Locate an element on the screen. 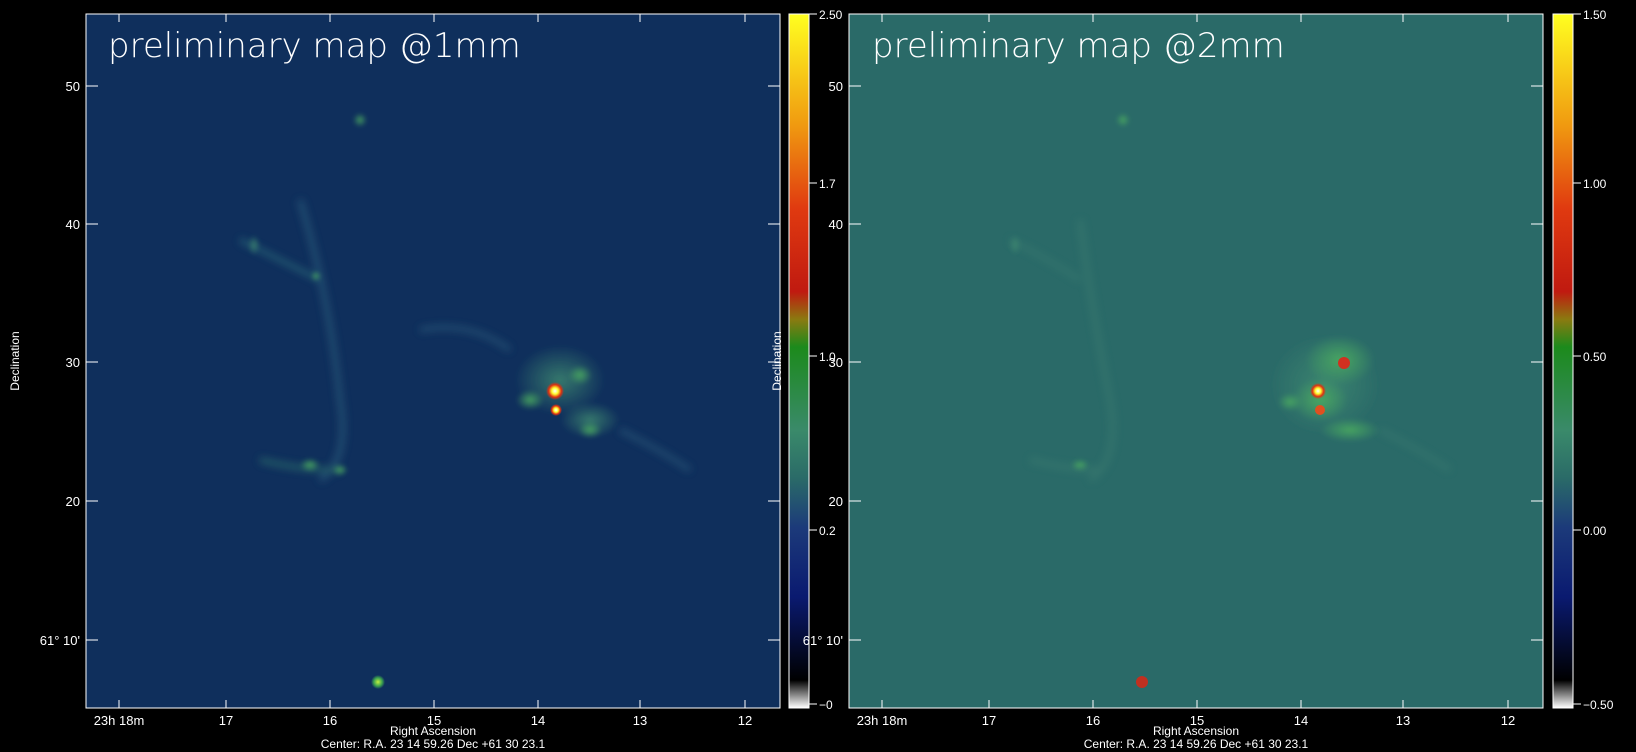  colorbar-tick: 0.50 is located at coordinates (1590, 357).